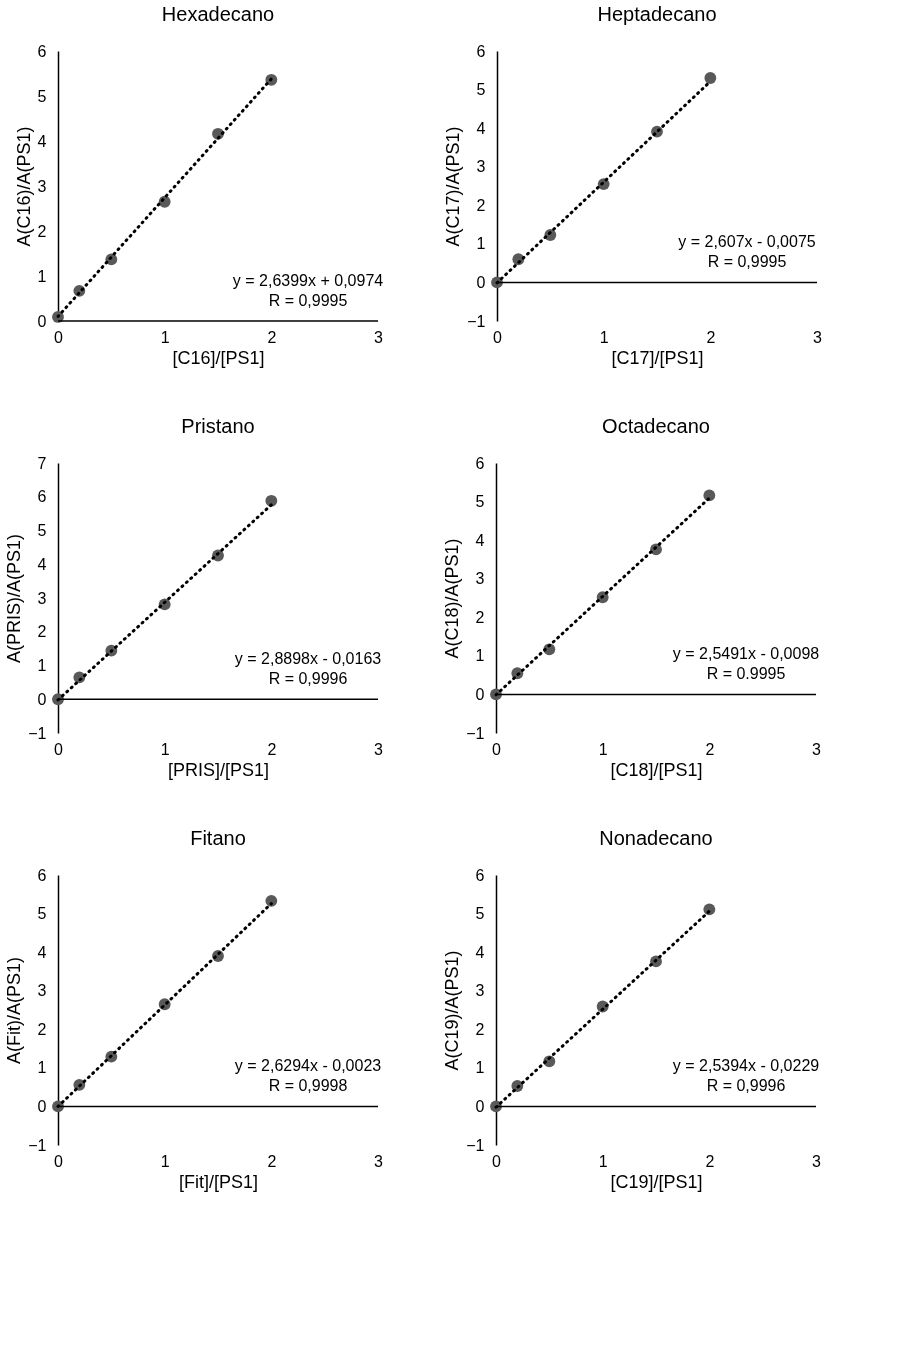 This screenshot has height=1354, width=904. Describe the element at coordinates (218, 14) in the screenshot. I see `chart-title: Hexadecano` at that location.